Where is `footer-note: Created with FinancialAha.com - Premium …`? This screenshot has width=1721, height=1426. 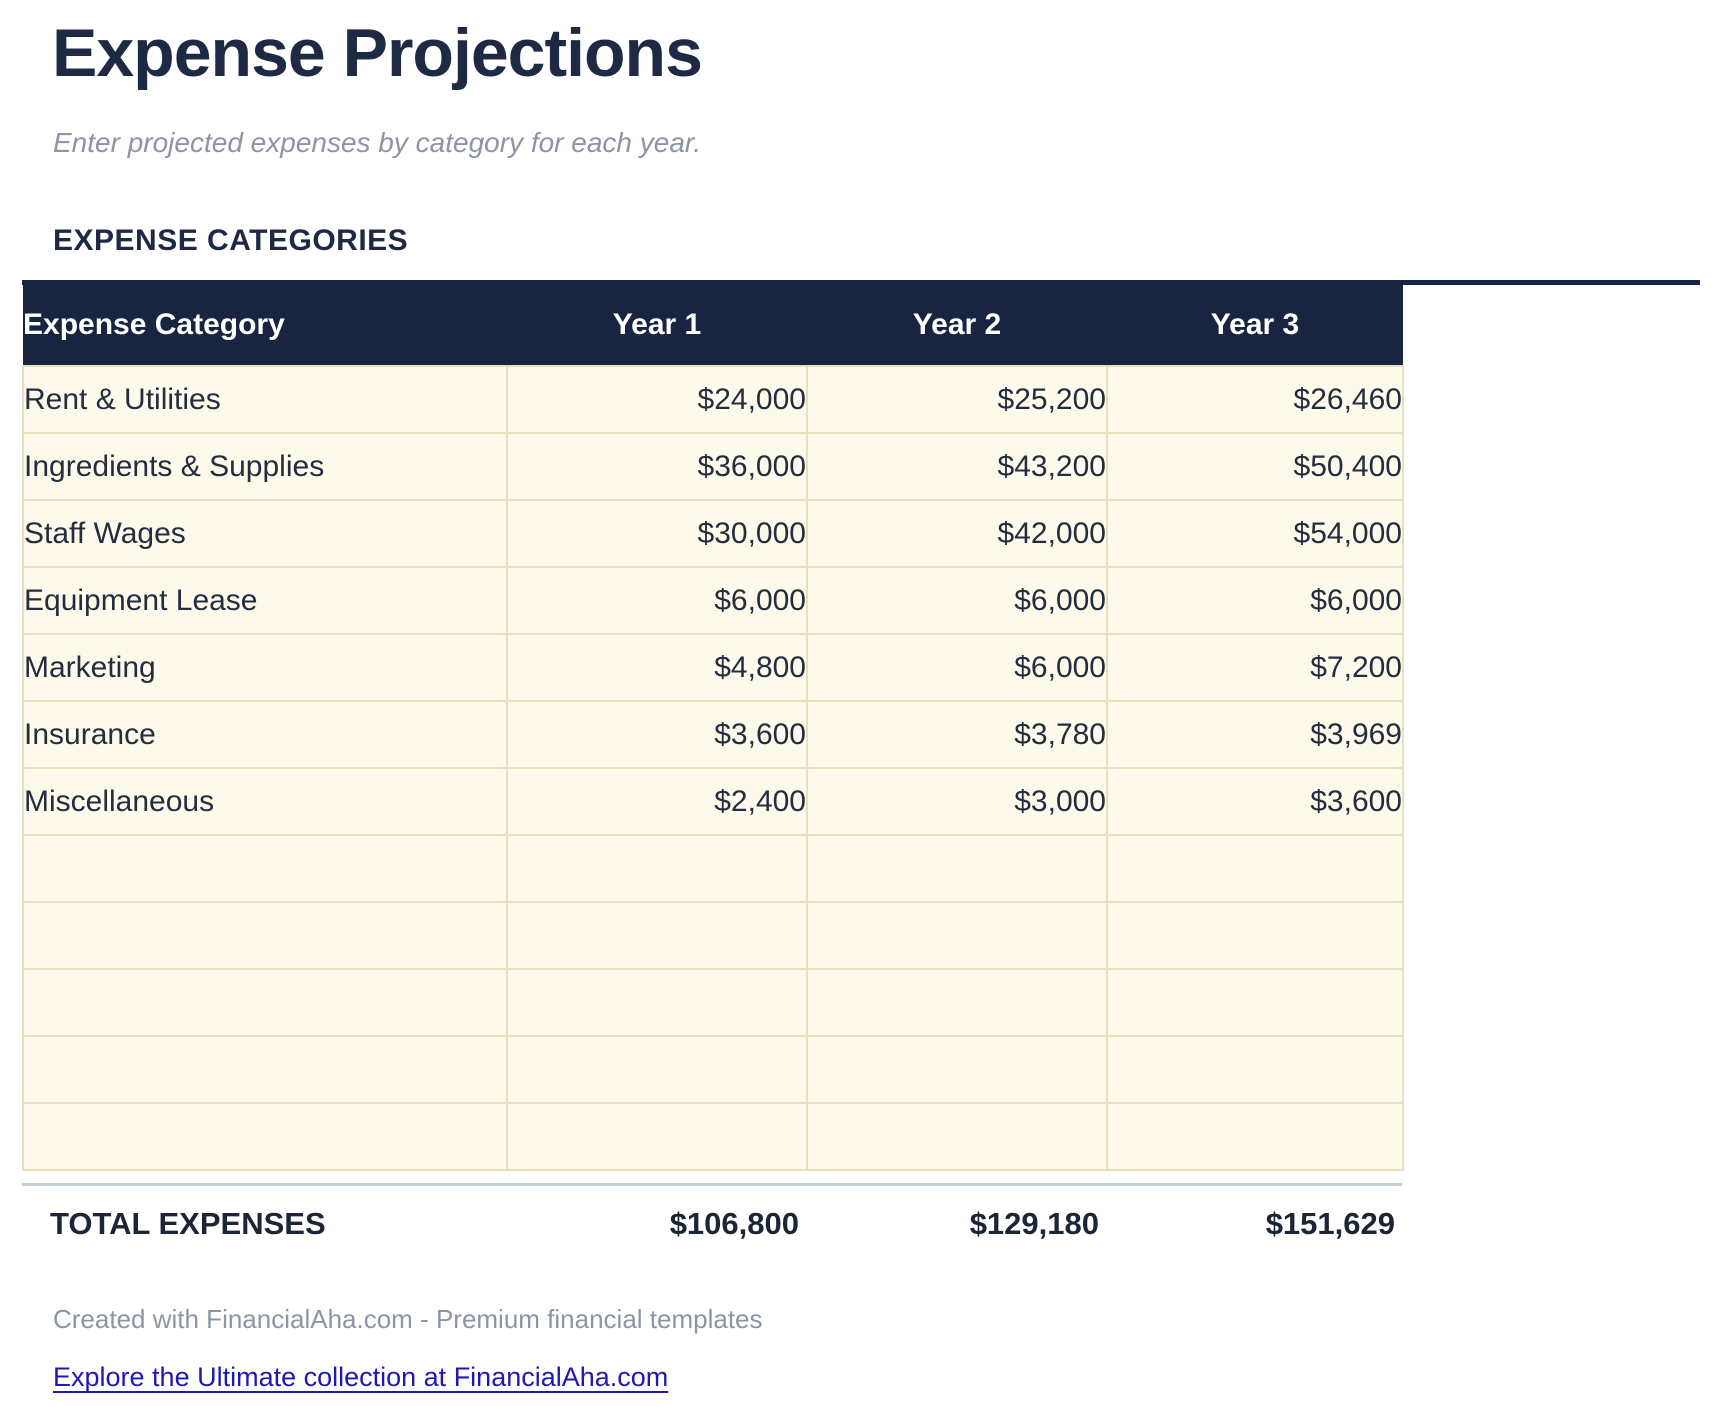 footer-note: Created with FinancialAha.com - Premium … is located at coordinates (408, 1319).